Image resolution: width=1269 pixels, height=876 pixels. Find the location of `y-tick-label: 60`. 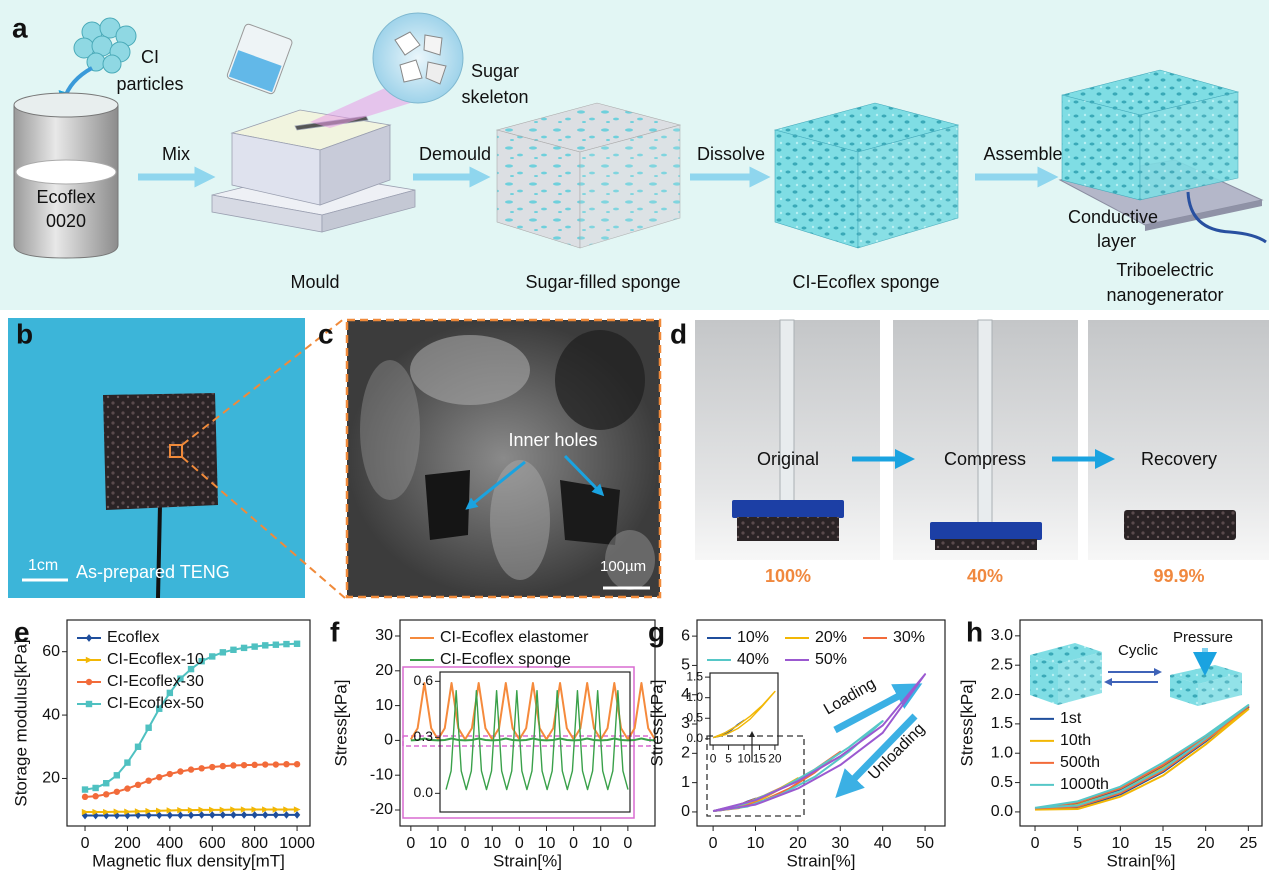

y-tick-label: 60 is located at coordinates (51, 651).